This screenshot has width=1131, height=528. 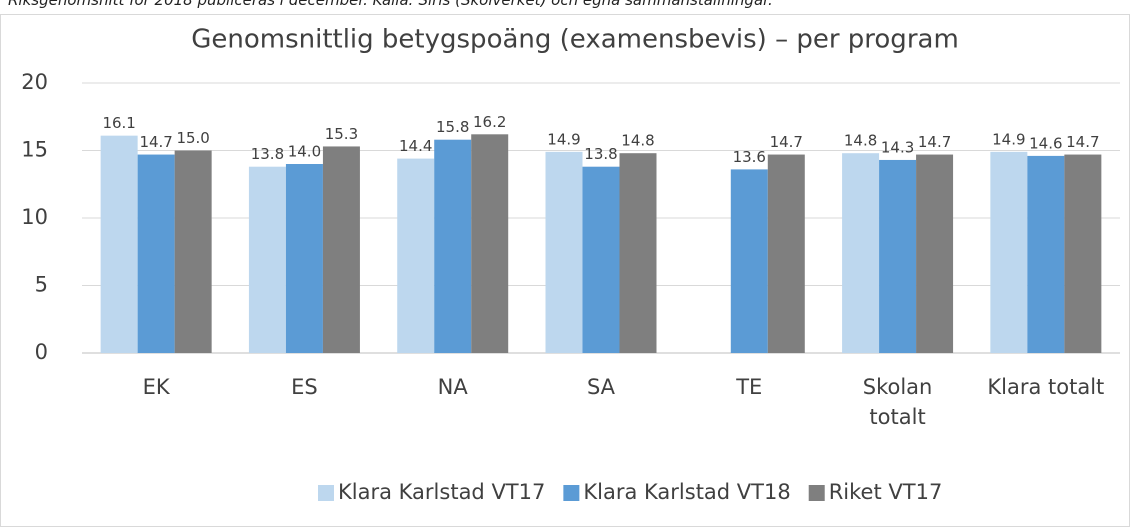 I want to click on x-tick-label: Klara totalt, so click(x=1046, y=387).